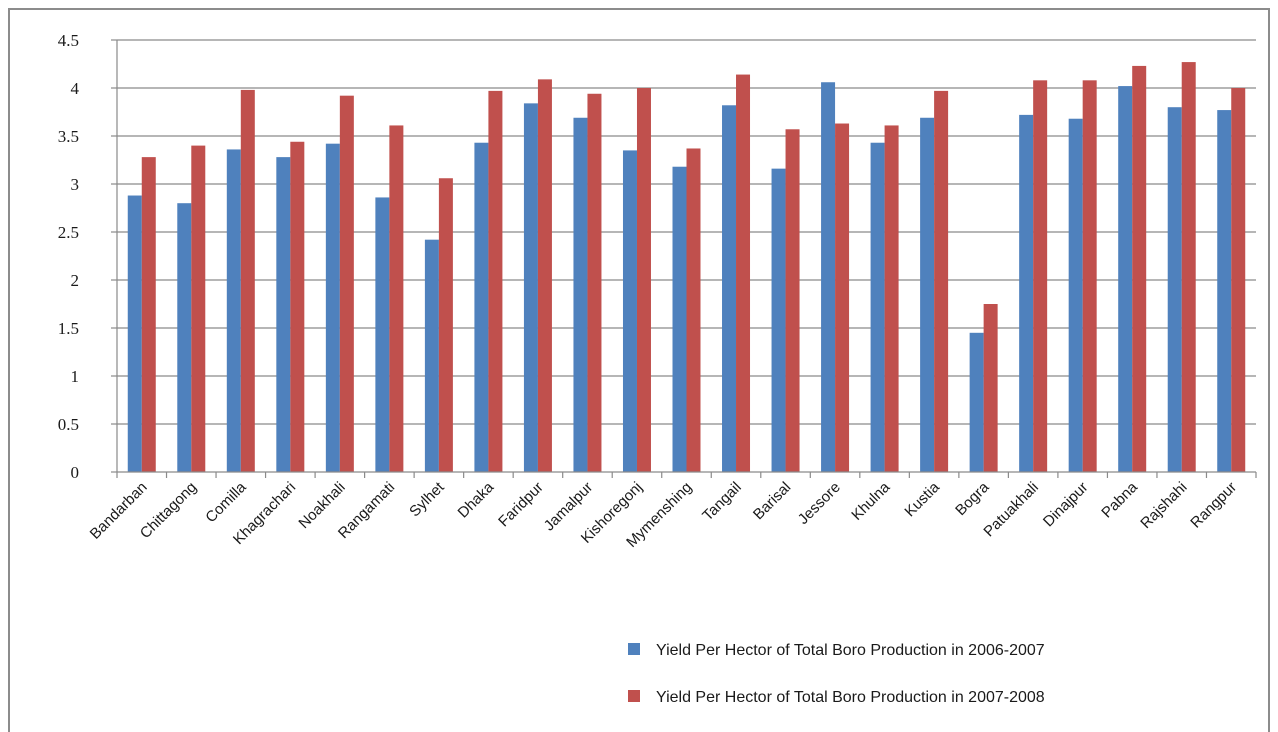  What do you see at coordinates (530, 288) in the screenshot?
I see `bar-2006-2007-faridpur` at bounding box center [530, 288].